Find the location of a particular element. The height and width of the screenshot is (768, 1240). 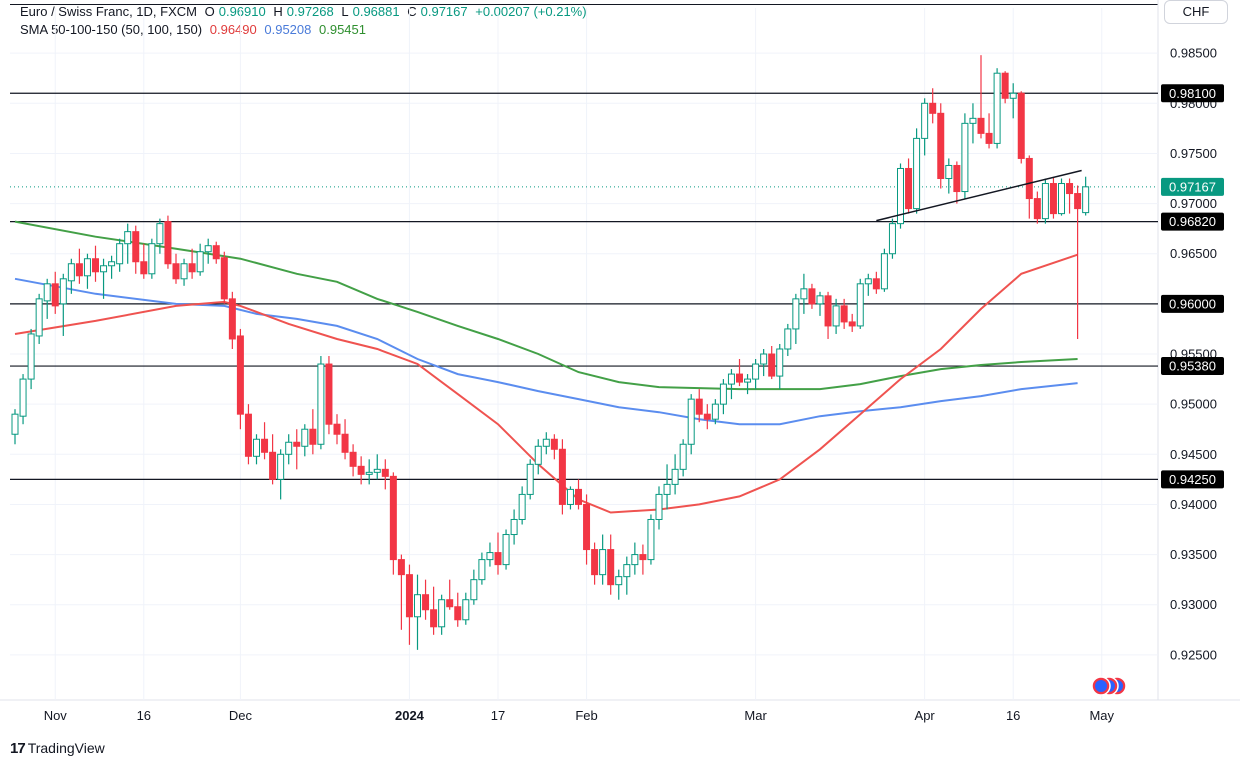

close-value: 0.97167 is located at coordinates (444, 11).